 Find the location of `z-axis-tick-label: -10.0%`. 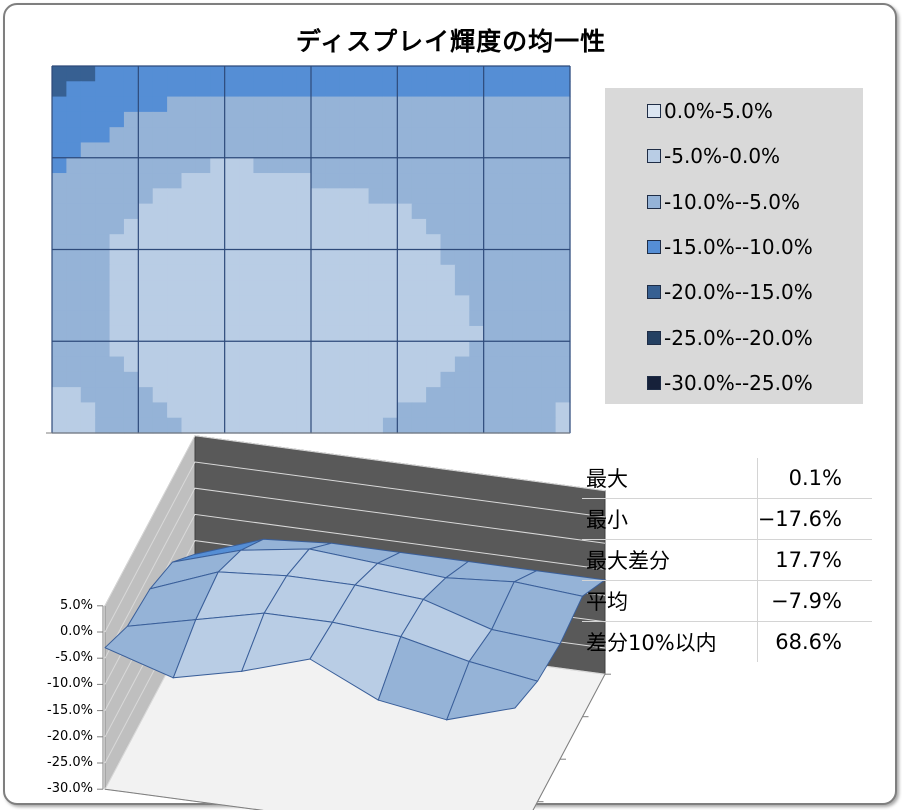

z-axis-tick-label: -10.0% is located at coordinates (70, 684).